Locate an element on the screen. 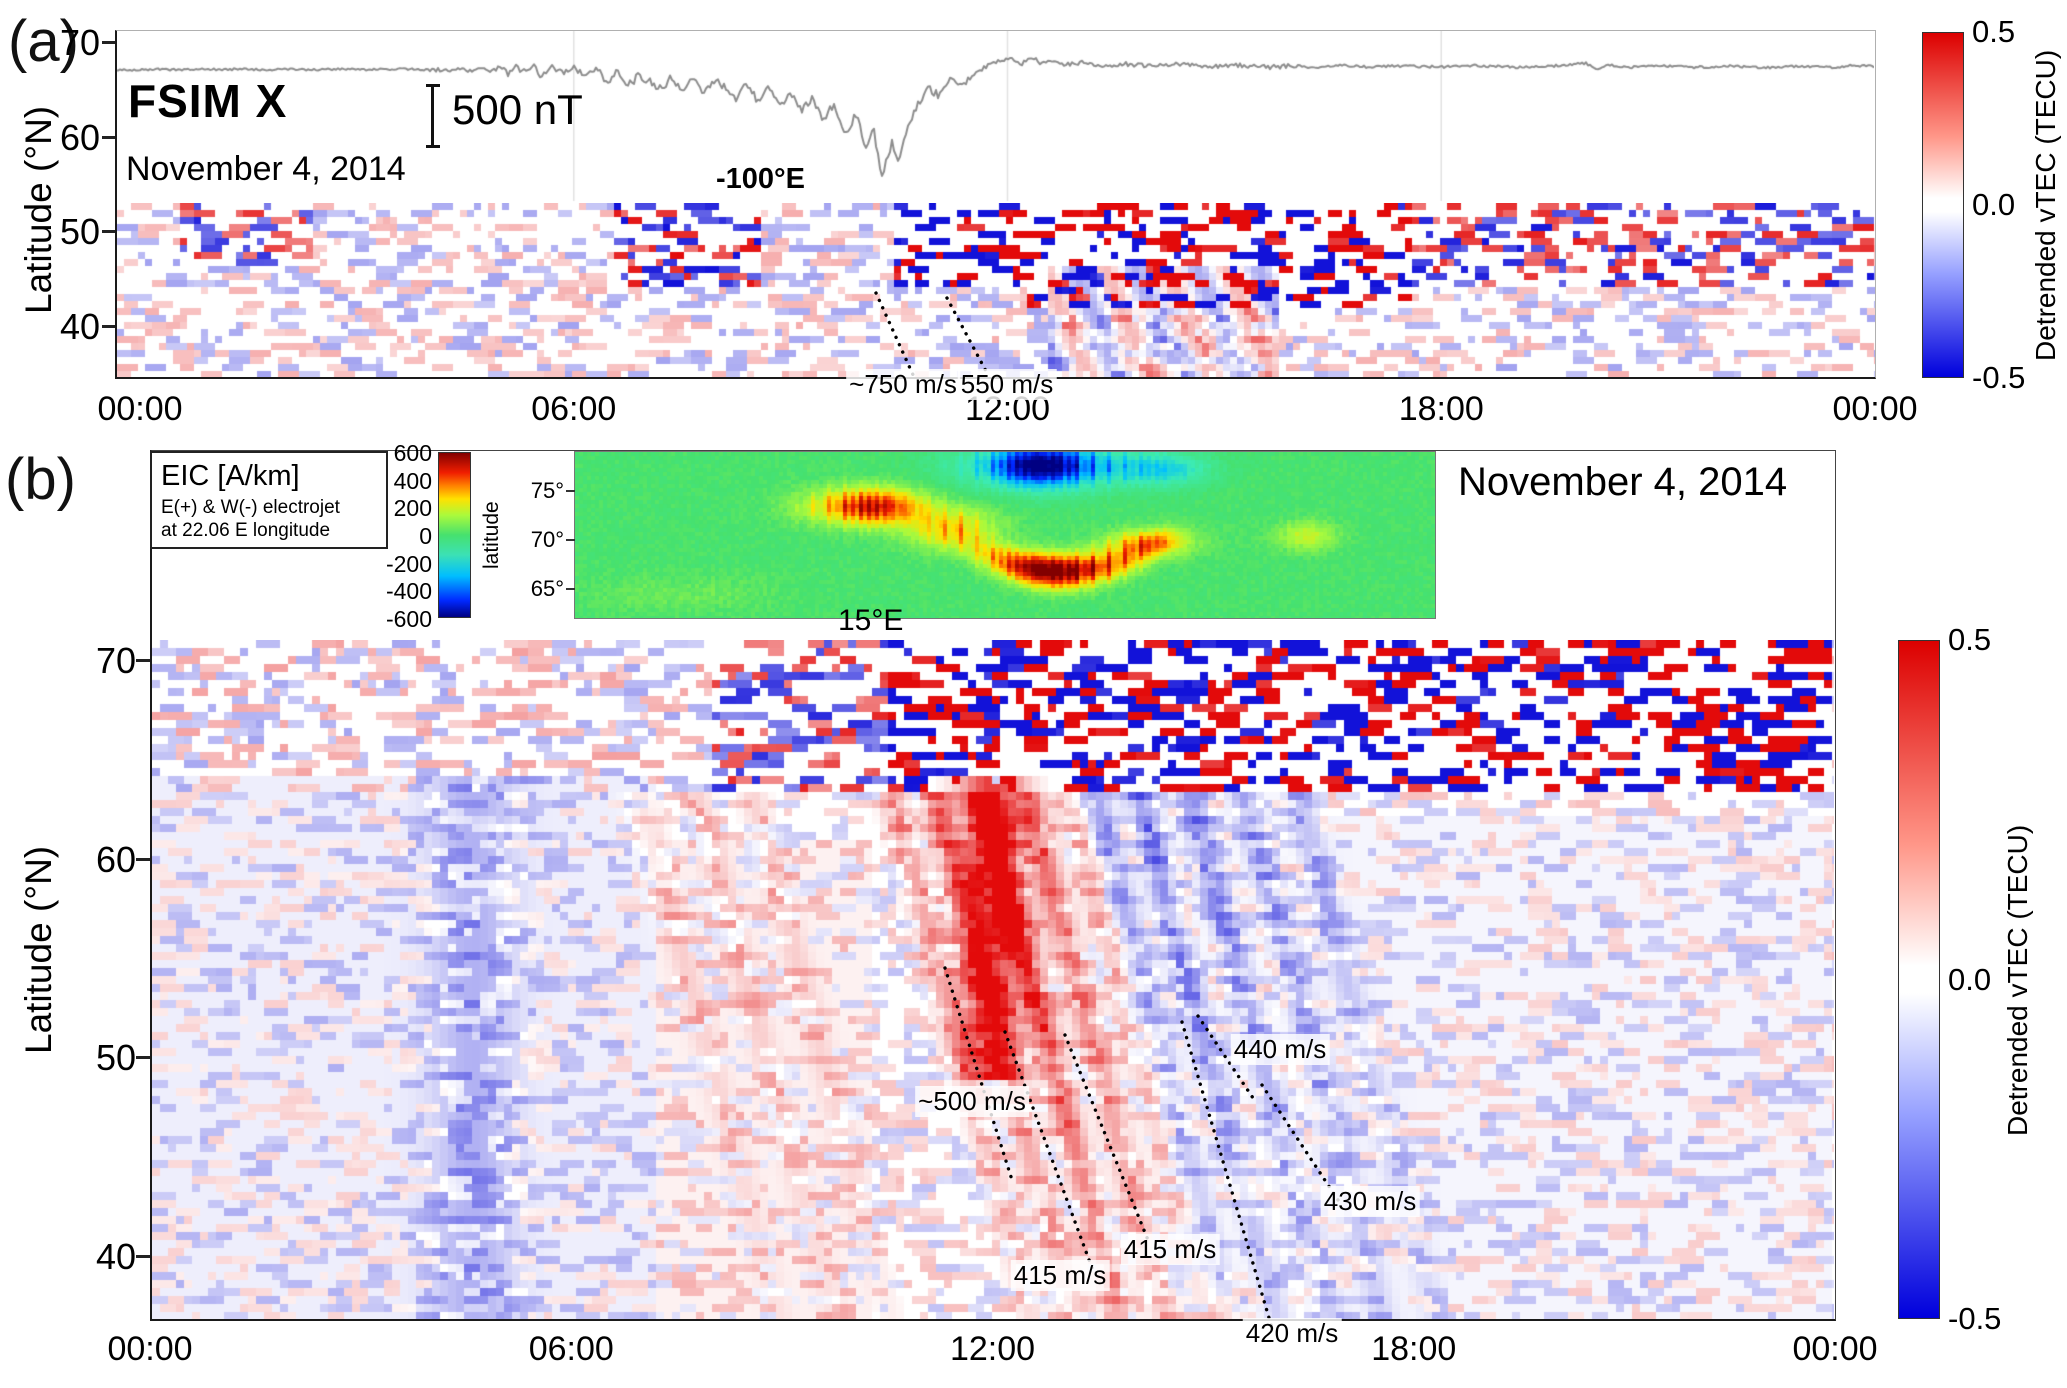 This screenshot has height=1388, width=2067. eic-heatmap is located at coordinates (1005, 535).